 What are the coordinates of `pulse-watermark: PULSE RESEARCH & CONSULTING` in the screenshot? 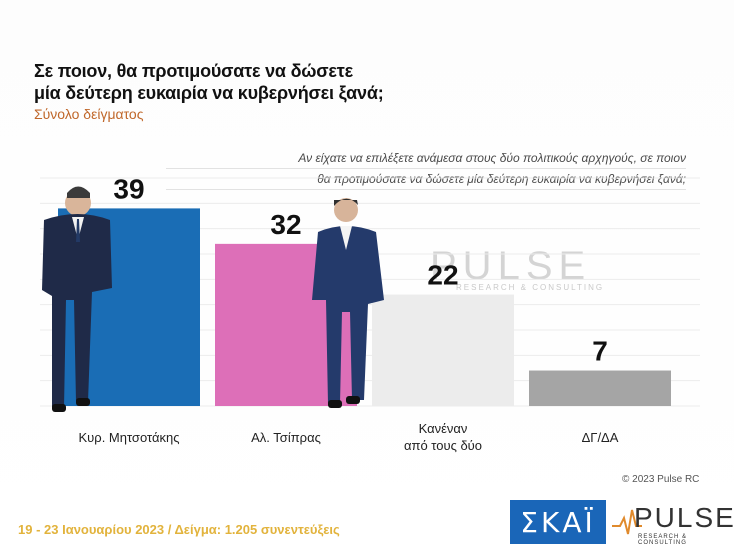 It's located at (517, 268).